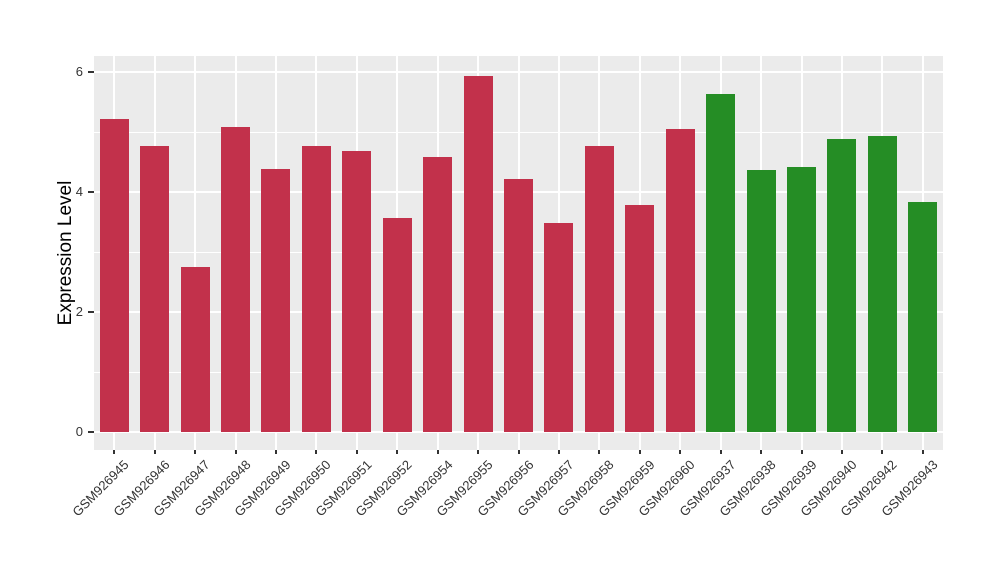 The image size is (1000, 580). I want to click on bar-GSM926958, so click(599, 289).